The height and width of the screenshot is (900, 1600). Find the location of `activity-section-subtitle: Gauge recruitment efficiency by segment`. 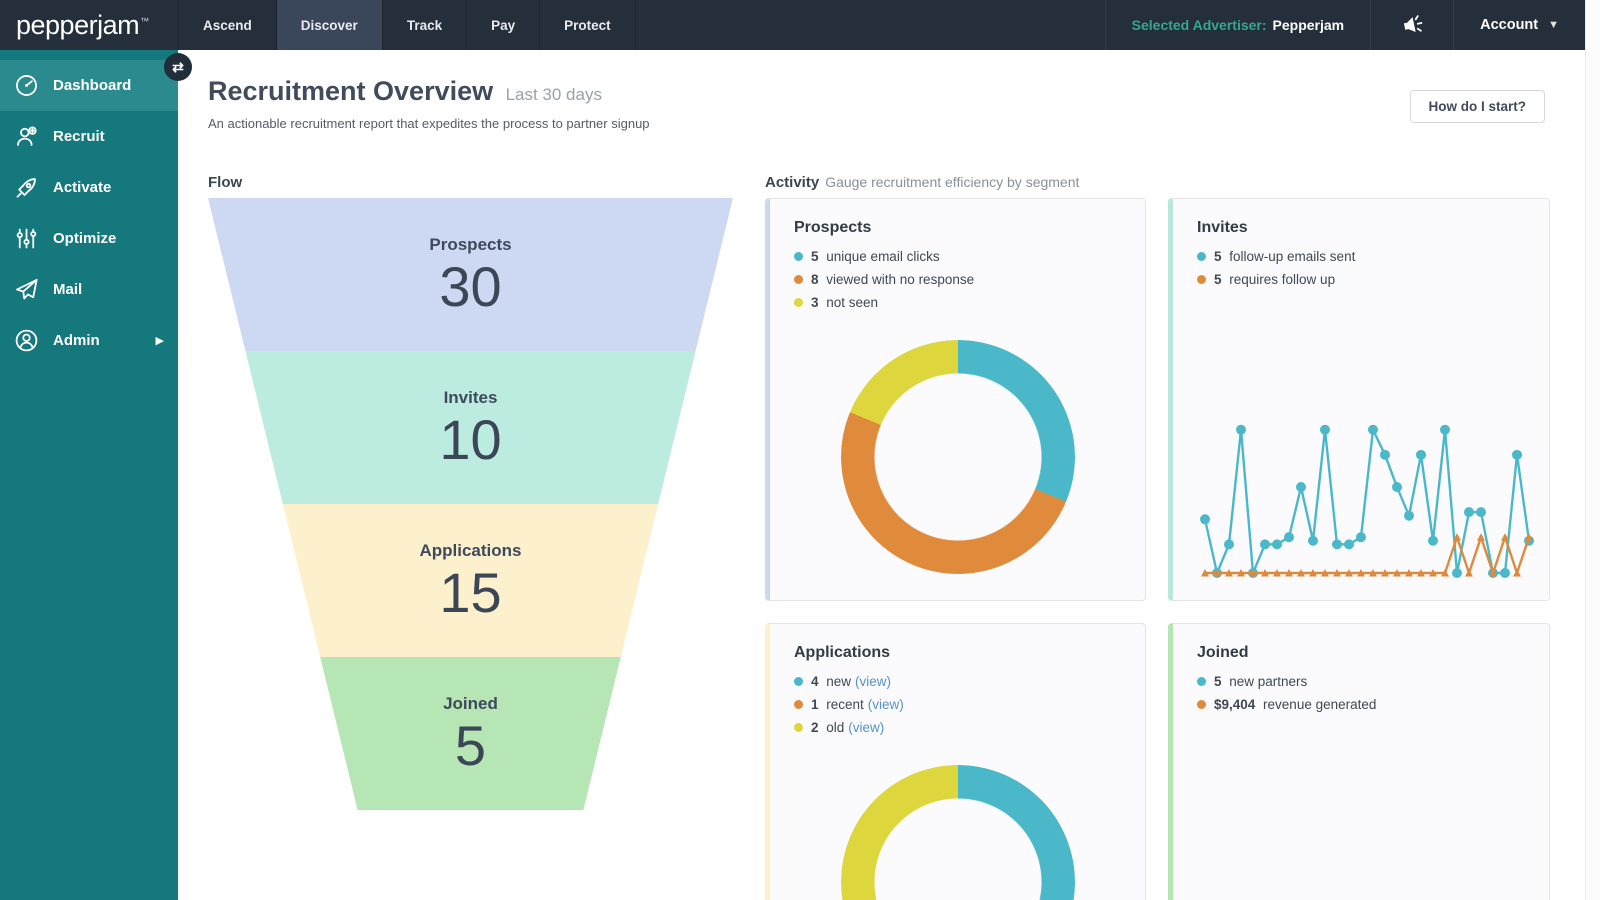

activity-section-subtitle: Gauge recruitment efficiency by segment is located at coordinates (952, 182).